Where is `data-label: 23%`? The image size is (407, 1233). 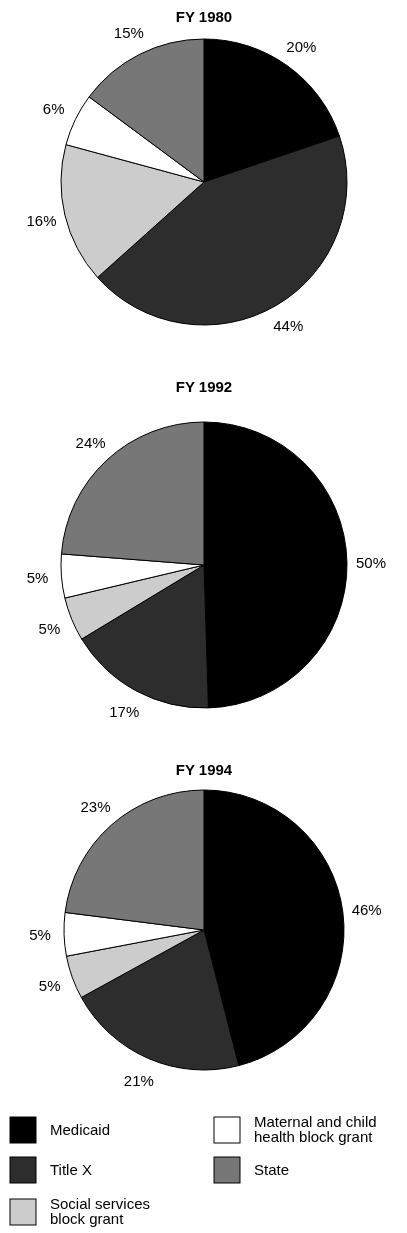 data-label: 23% is located at coordinates (95, 807).